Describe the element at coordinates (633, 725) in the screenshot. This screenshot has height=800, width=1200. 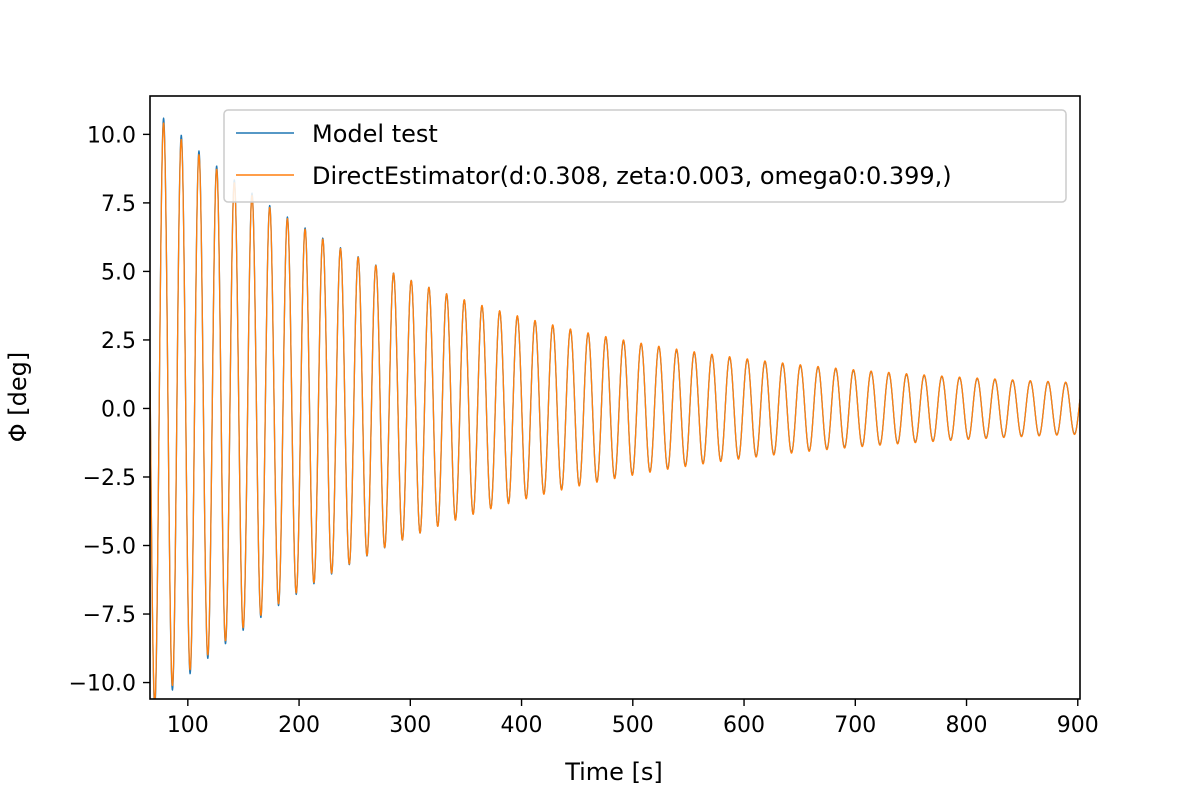
I see `x-tick-label: 500` at that location.